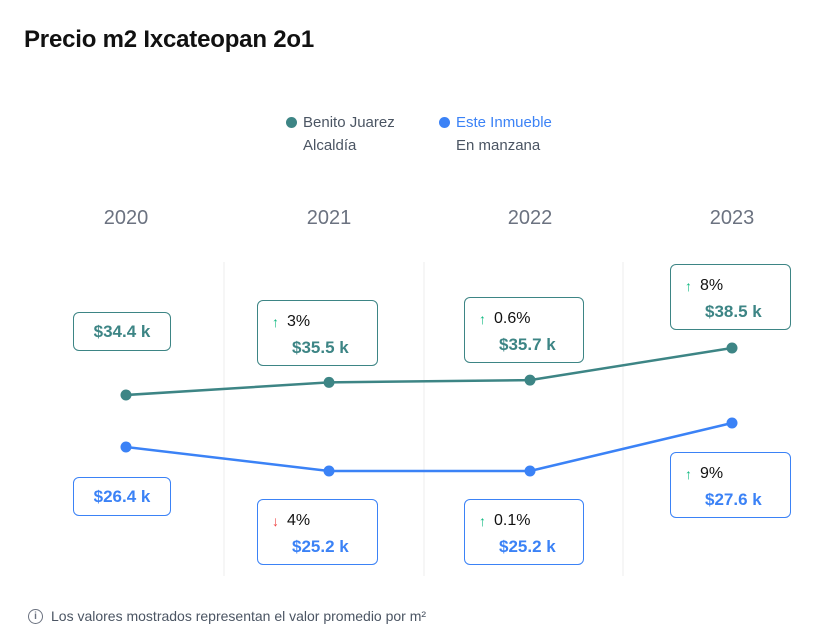 This screenshot has width=840, height=630. I want to click on legend-item-benito-juarez: Benito Juarez Alcaldía, so click(340, 134).